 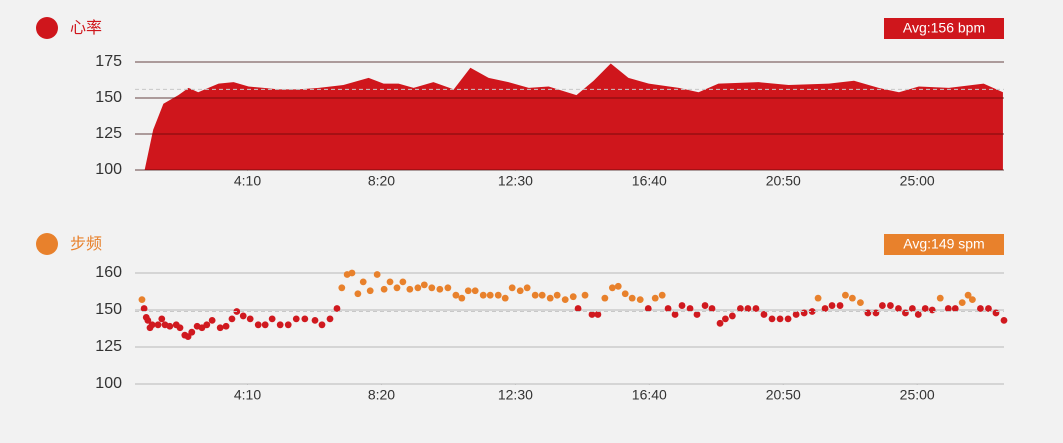 I want to click on section-title: 步频, so click(x=86, y=244).